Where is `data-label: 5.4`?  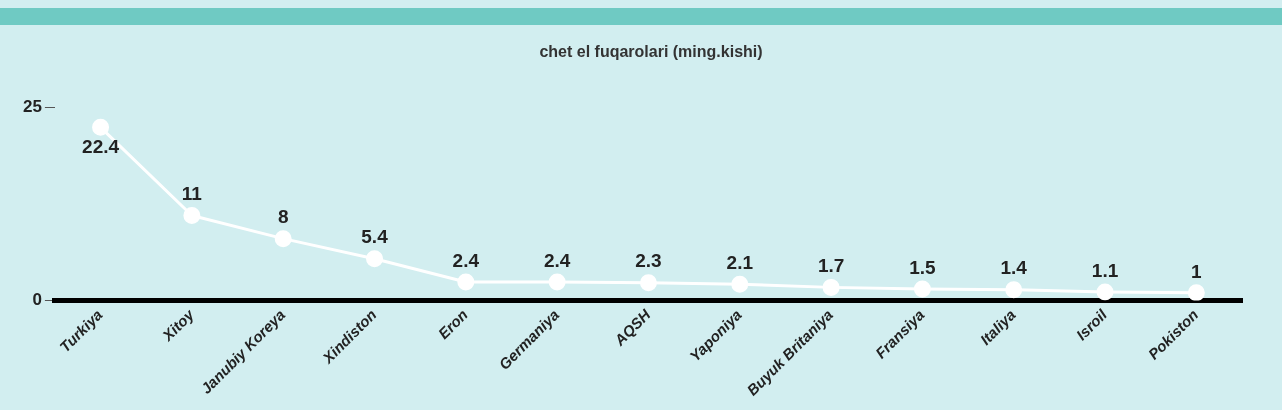 data-label: 5.4 is located at coordinates (375, 237).